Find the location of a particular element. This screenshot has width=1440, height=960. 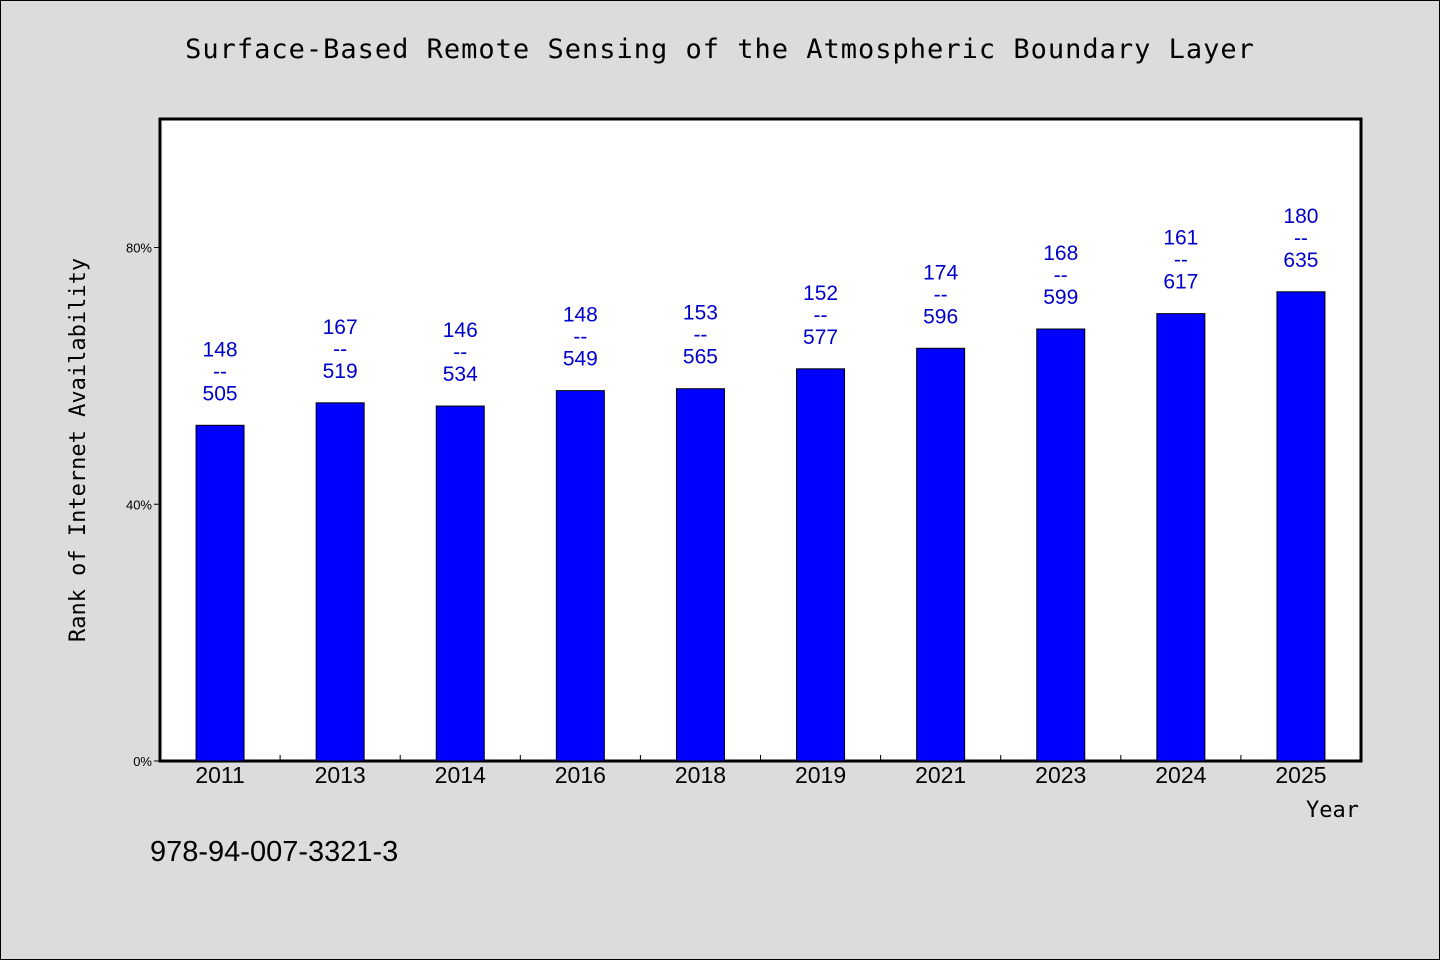

x-tick-label-2018: 2018 is located at coordinates (700, 775).